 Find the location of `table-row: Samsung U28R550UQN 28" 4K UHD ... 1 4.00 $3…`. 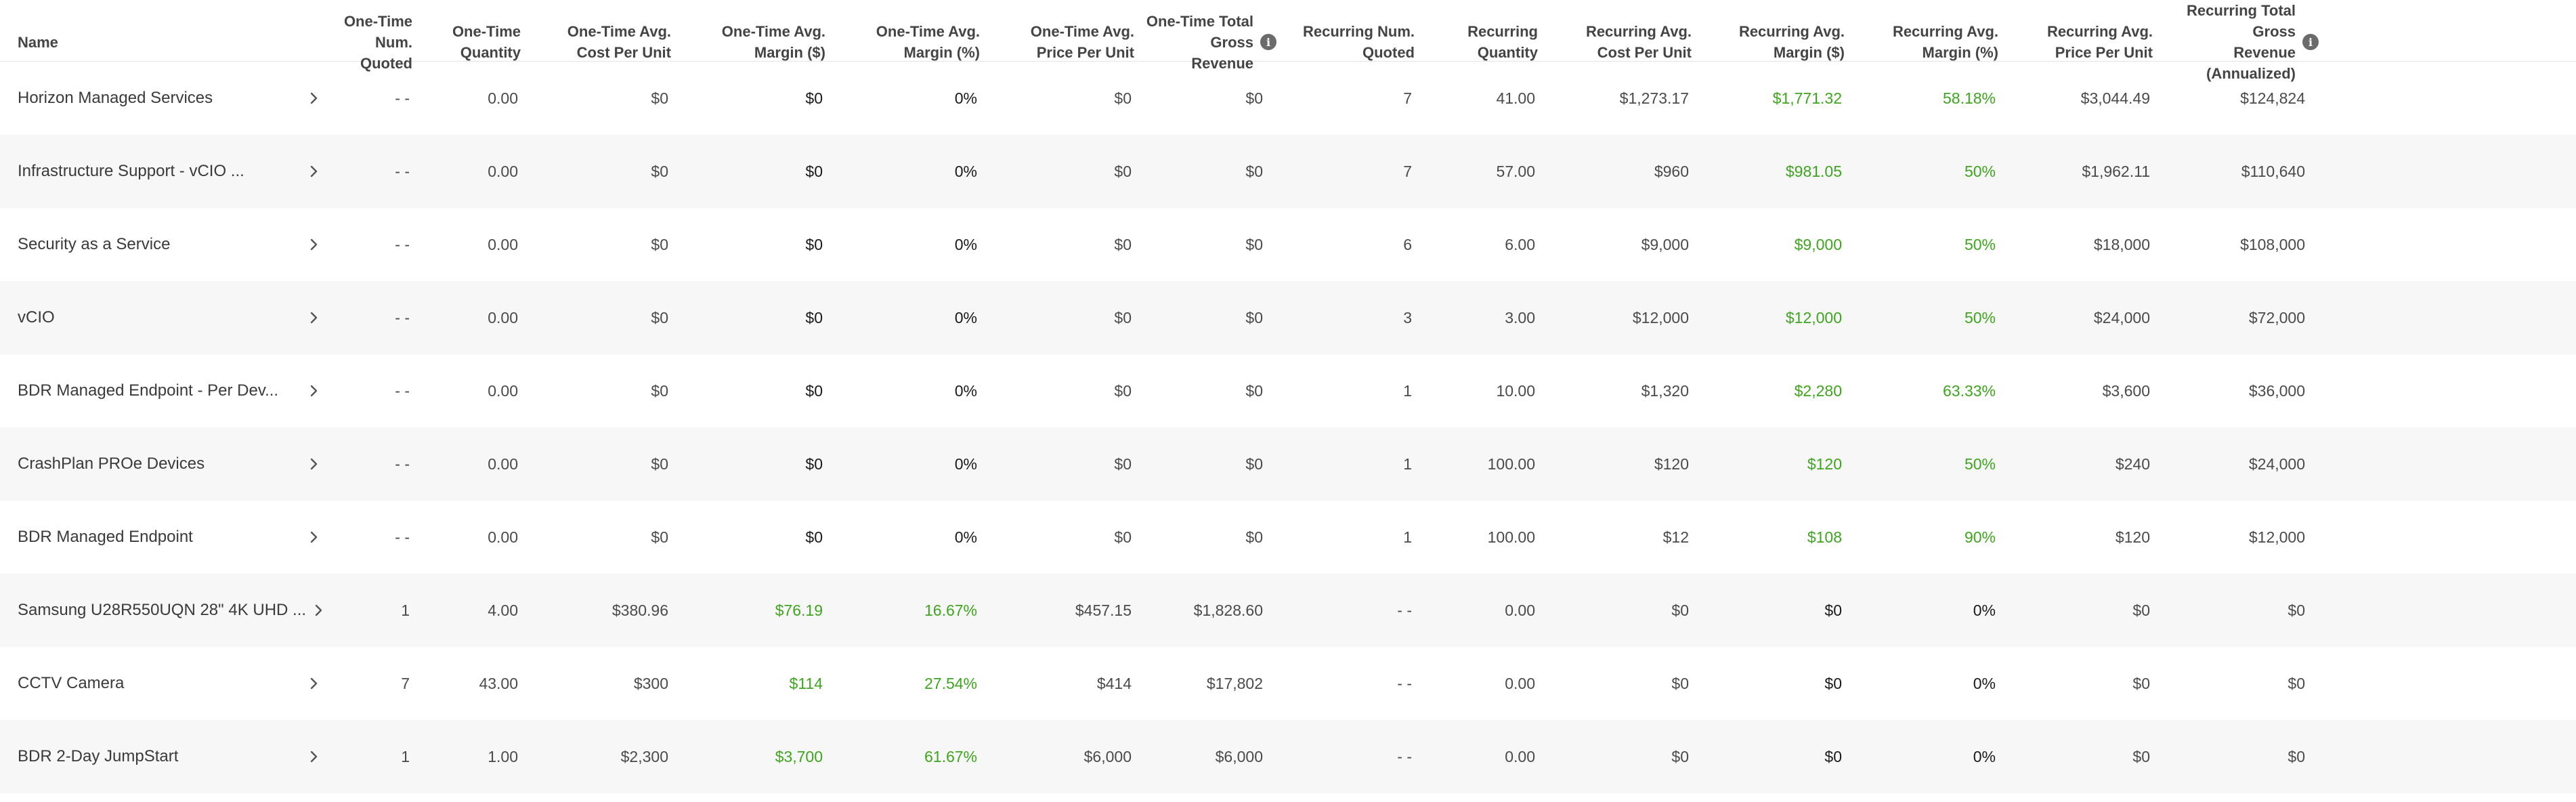

table-row: Samsung U28R550UQN 28" 4K UHD ... 1 4.00 $3… is located at coordinates (1288, 610).